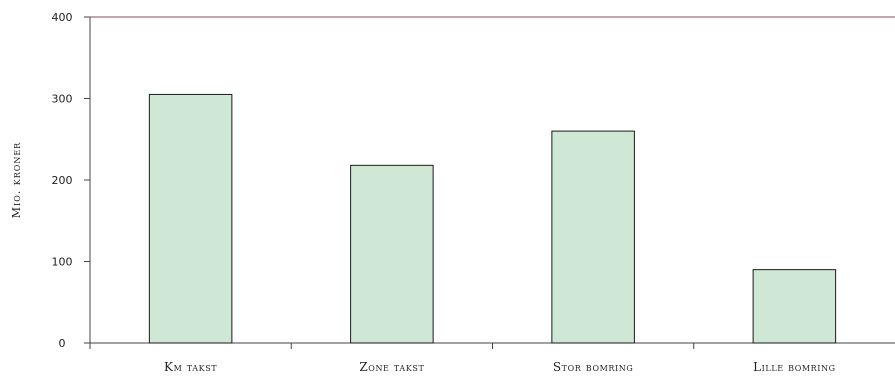  Describe the element at coordinates (593, 237) in the screenshot. I see `bar-stor-bomring` at that location.